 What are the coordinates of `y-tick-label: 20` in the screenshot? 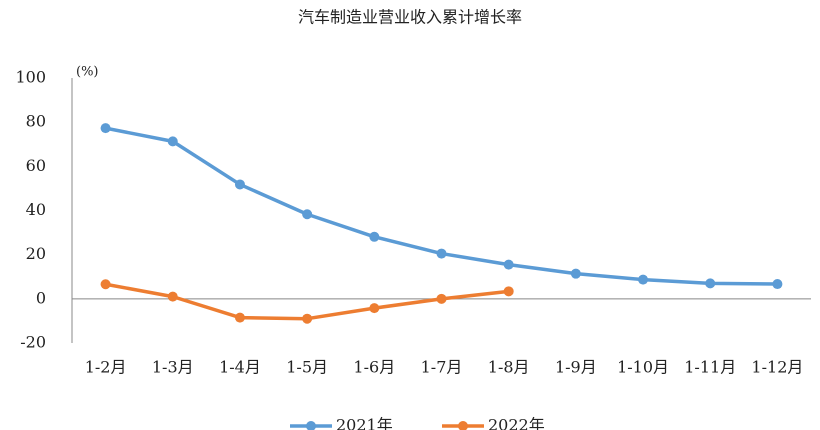 It's located at (36, 253).